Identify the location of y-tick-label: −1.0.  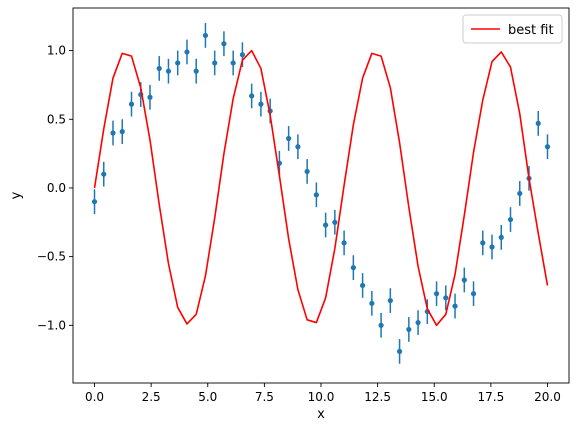
(51, 325).